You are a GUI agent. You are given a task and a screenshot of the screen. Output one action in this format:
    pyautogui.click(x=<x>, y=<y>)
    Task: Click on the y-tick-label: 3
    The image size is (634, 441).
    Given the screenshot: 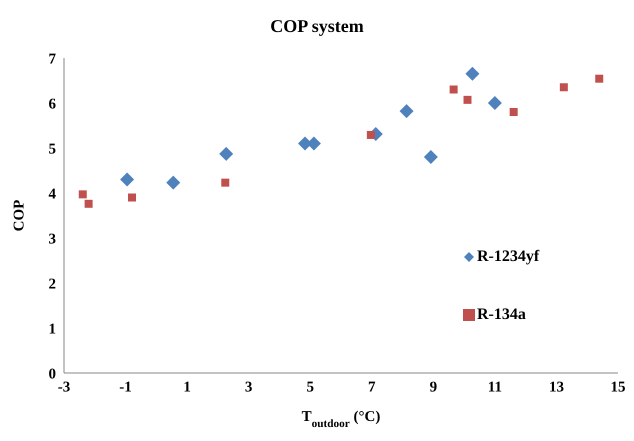 What is the action you would take?
    pyautogui.click(x=52, y=239)
    